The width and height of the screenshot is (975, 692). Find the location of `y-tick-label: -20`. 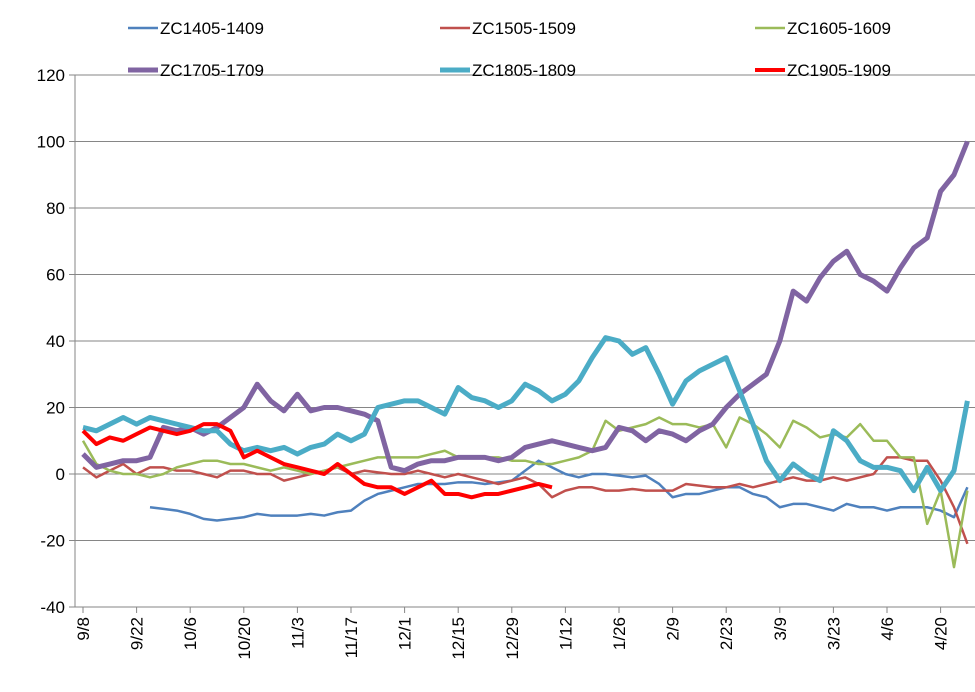

y-tick-label: -20 is located at coordinates (52, 541).